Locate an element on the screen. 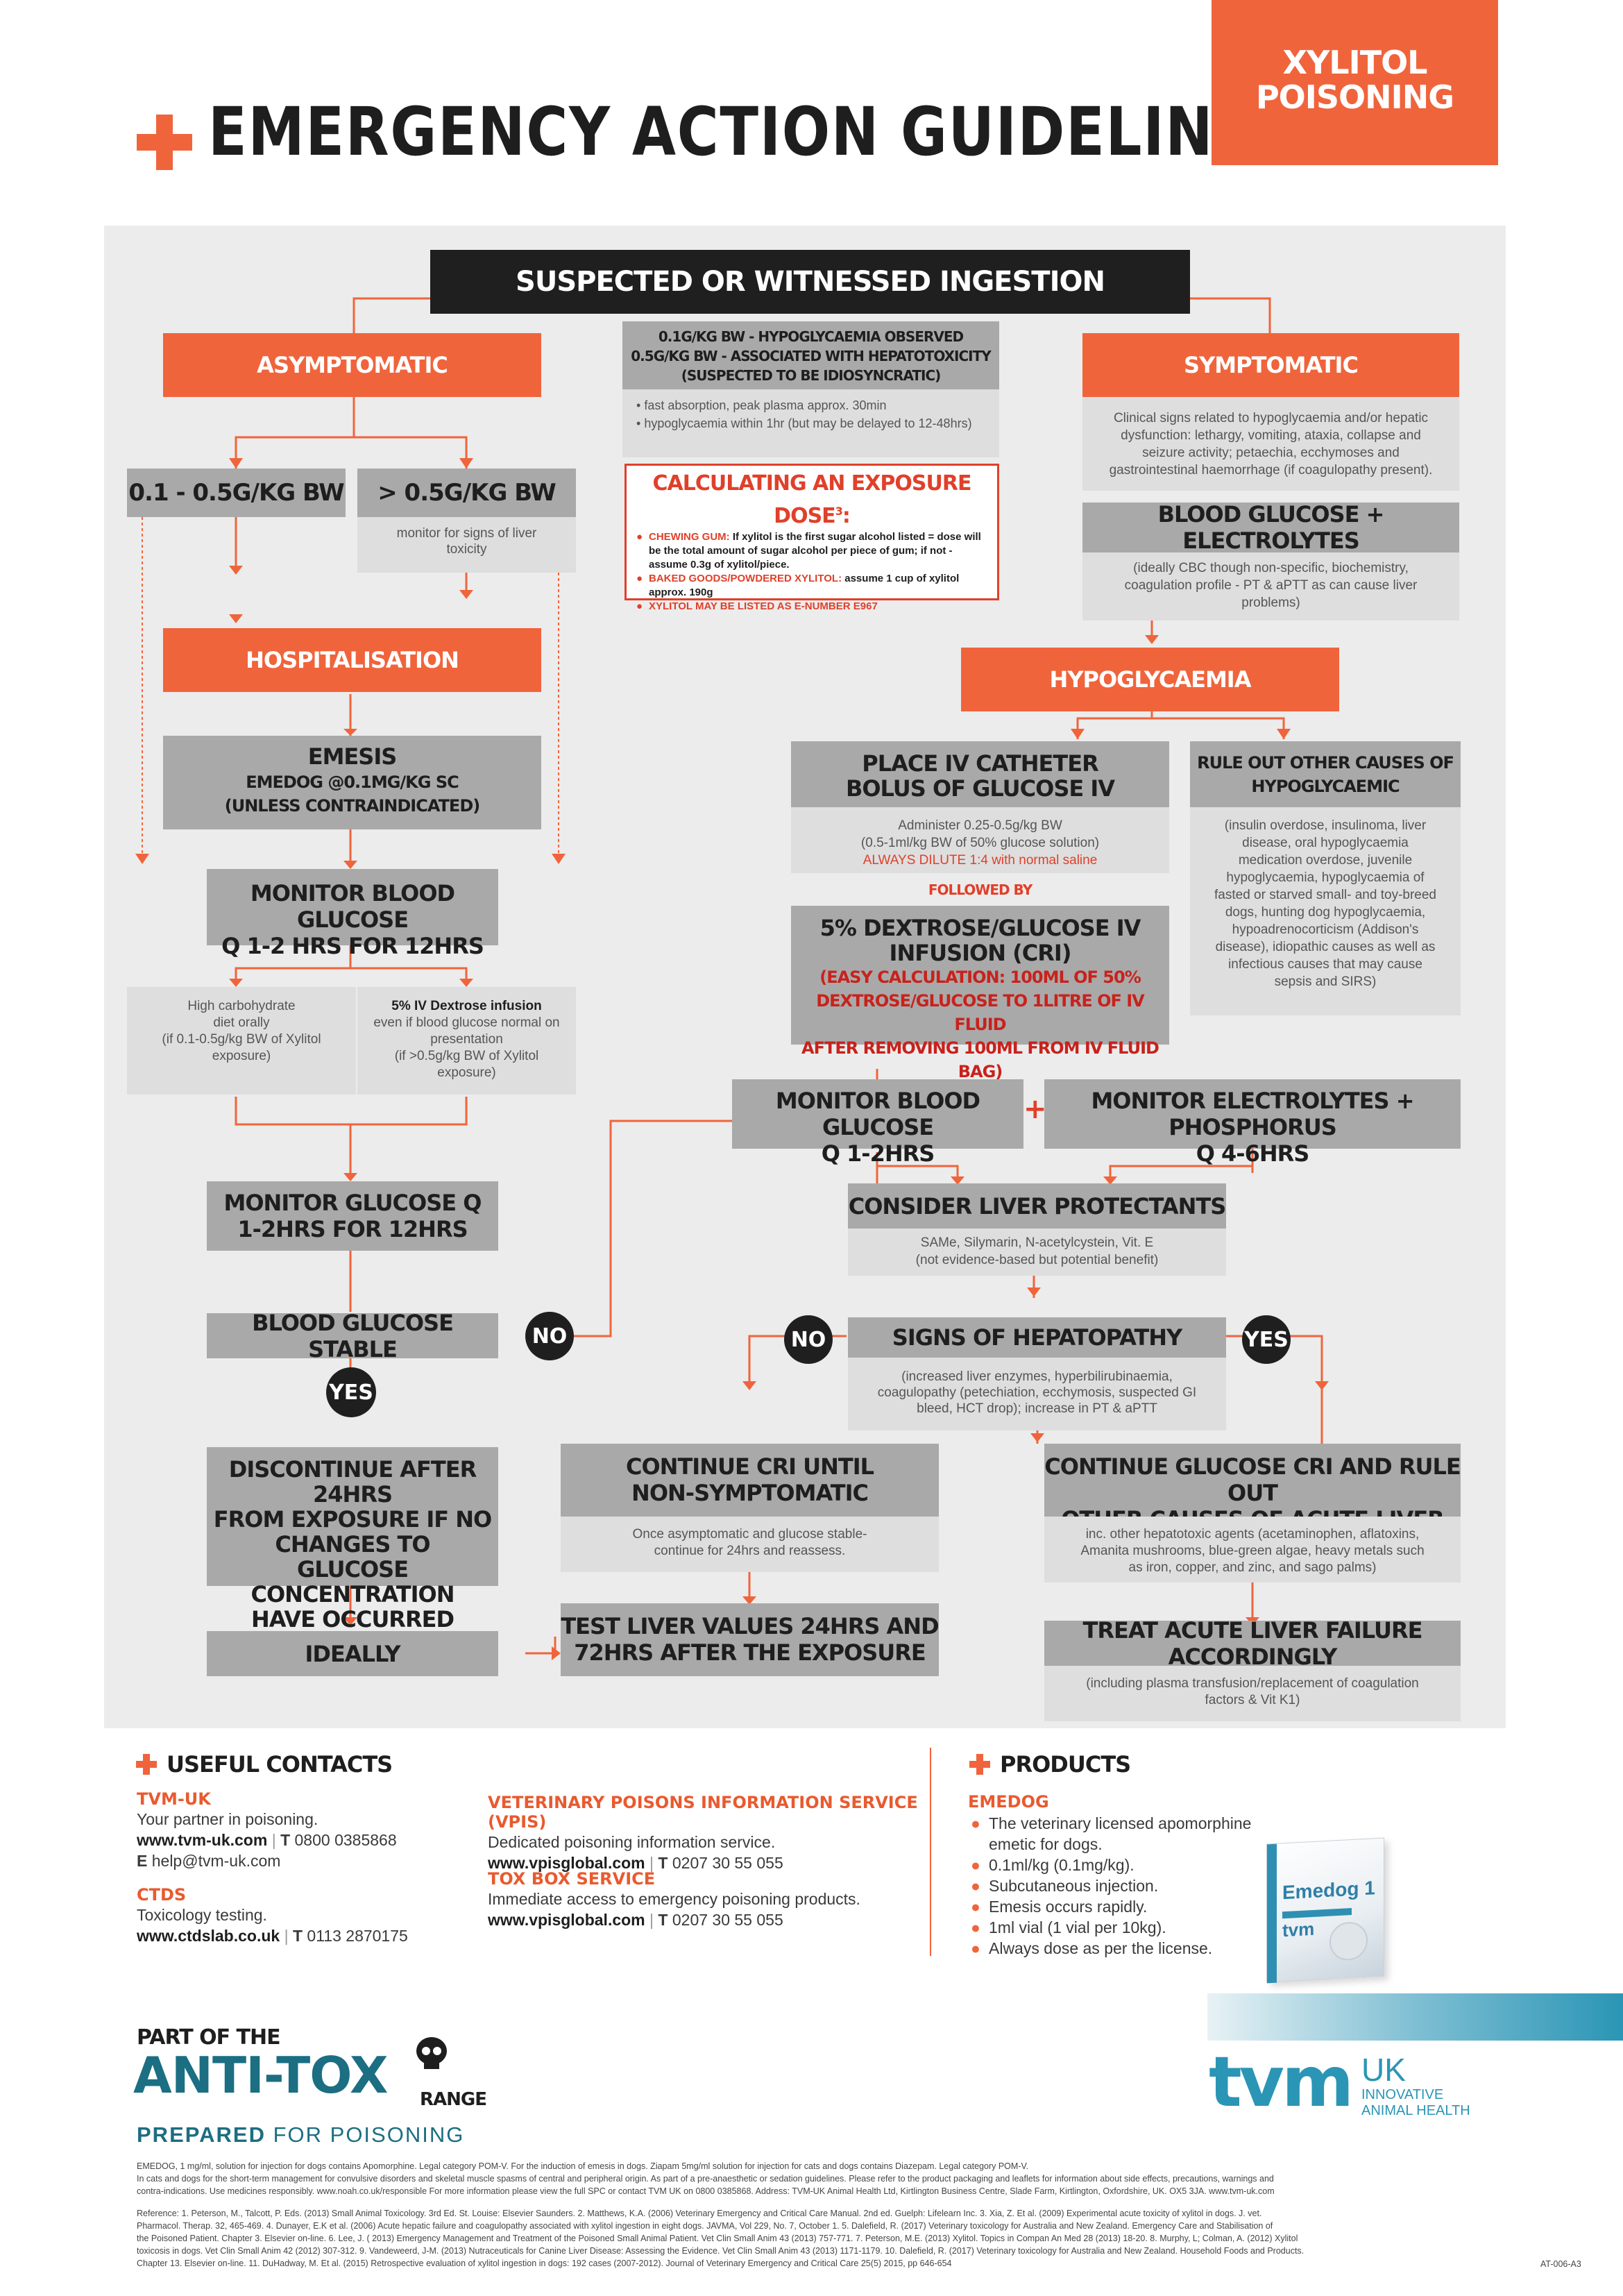 The height and width of the screenshot is (2296, 1623). monitor-elec-line2: Q 4-6HRS is located at coordinates (1253, 1153).